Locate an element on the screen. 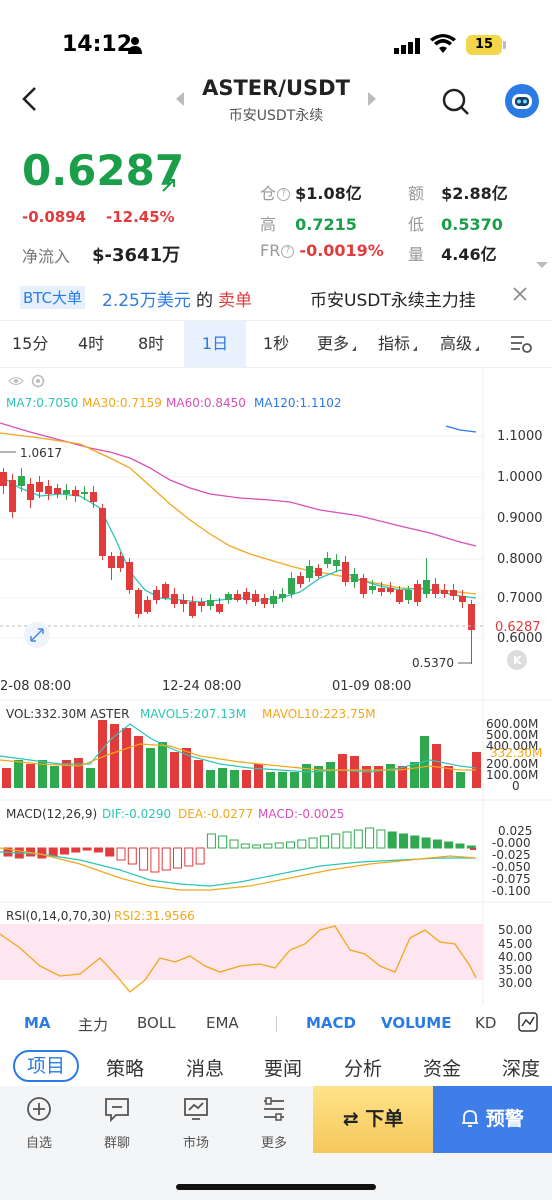 The image size is (552, 1200). nav-watchlist: 自选 is located at coordinates (39, 1123).